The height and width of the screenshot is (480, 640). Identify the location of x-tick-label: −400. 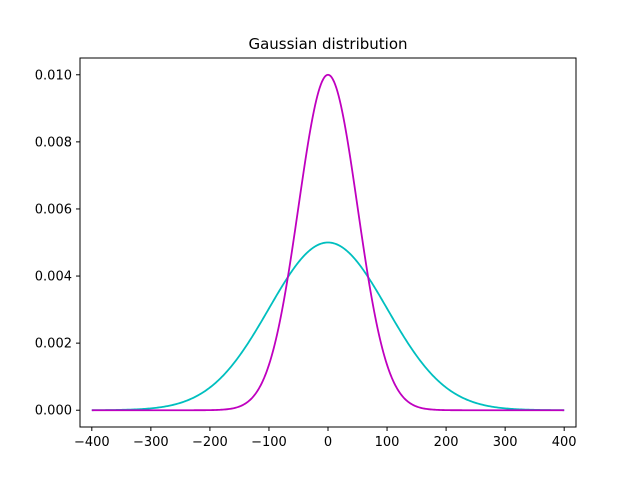
(92, 442).